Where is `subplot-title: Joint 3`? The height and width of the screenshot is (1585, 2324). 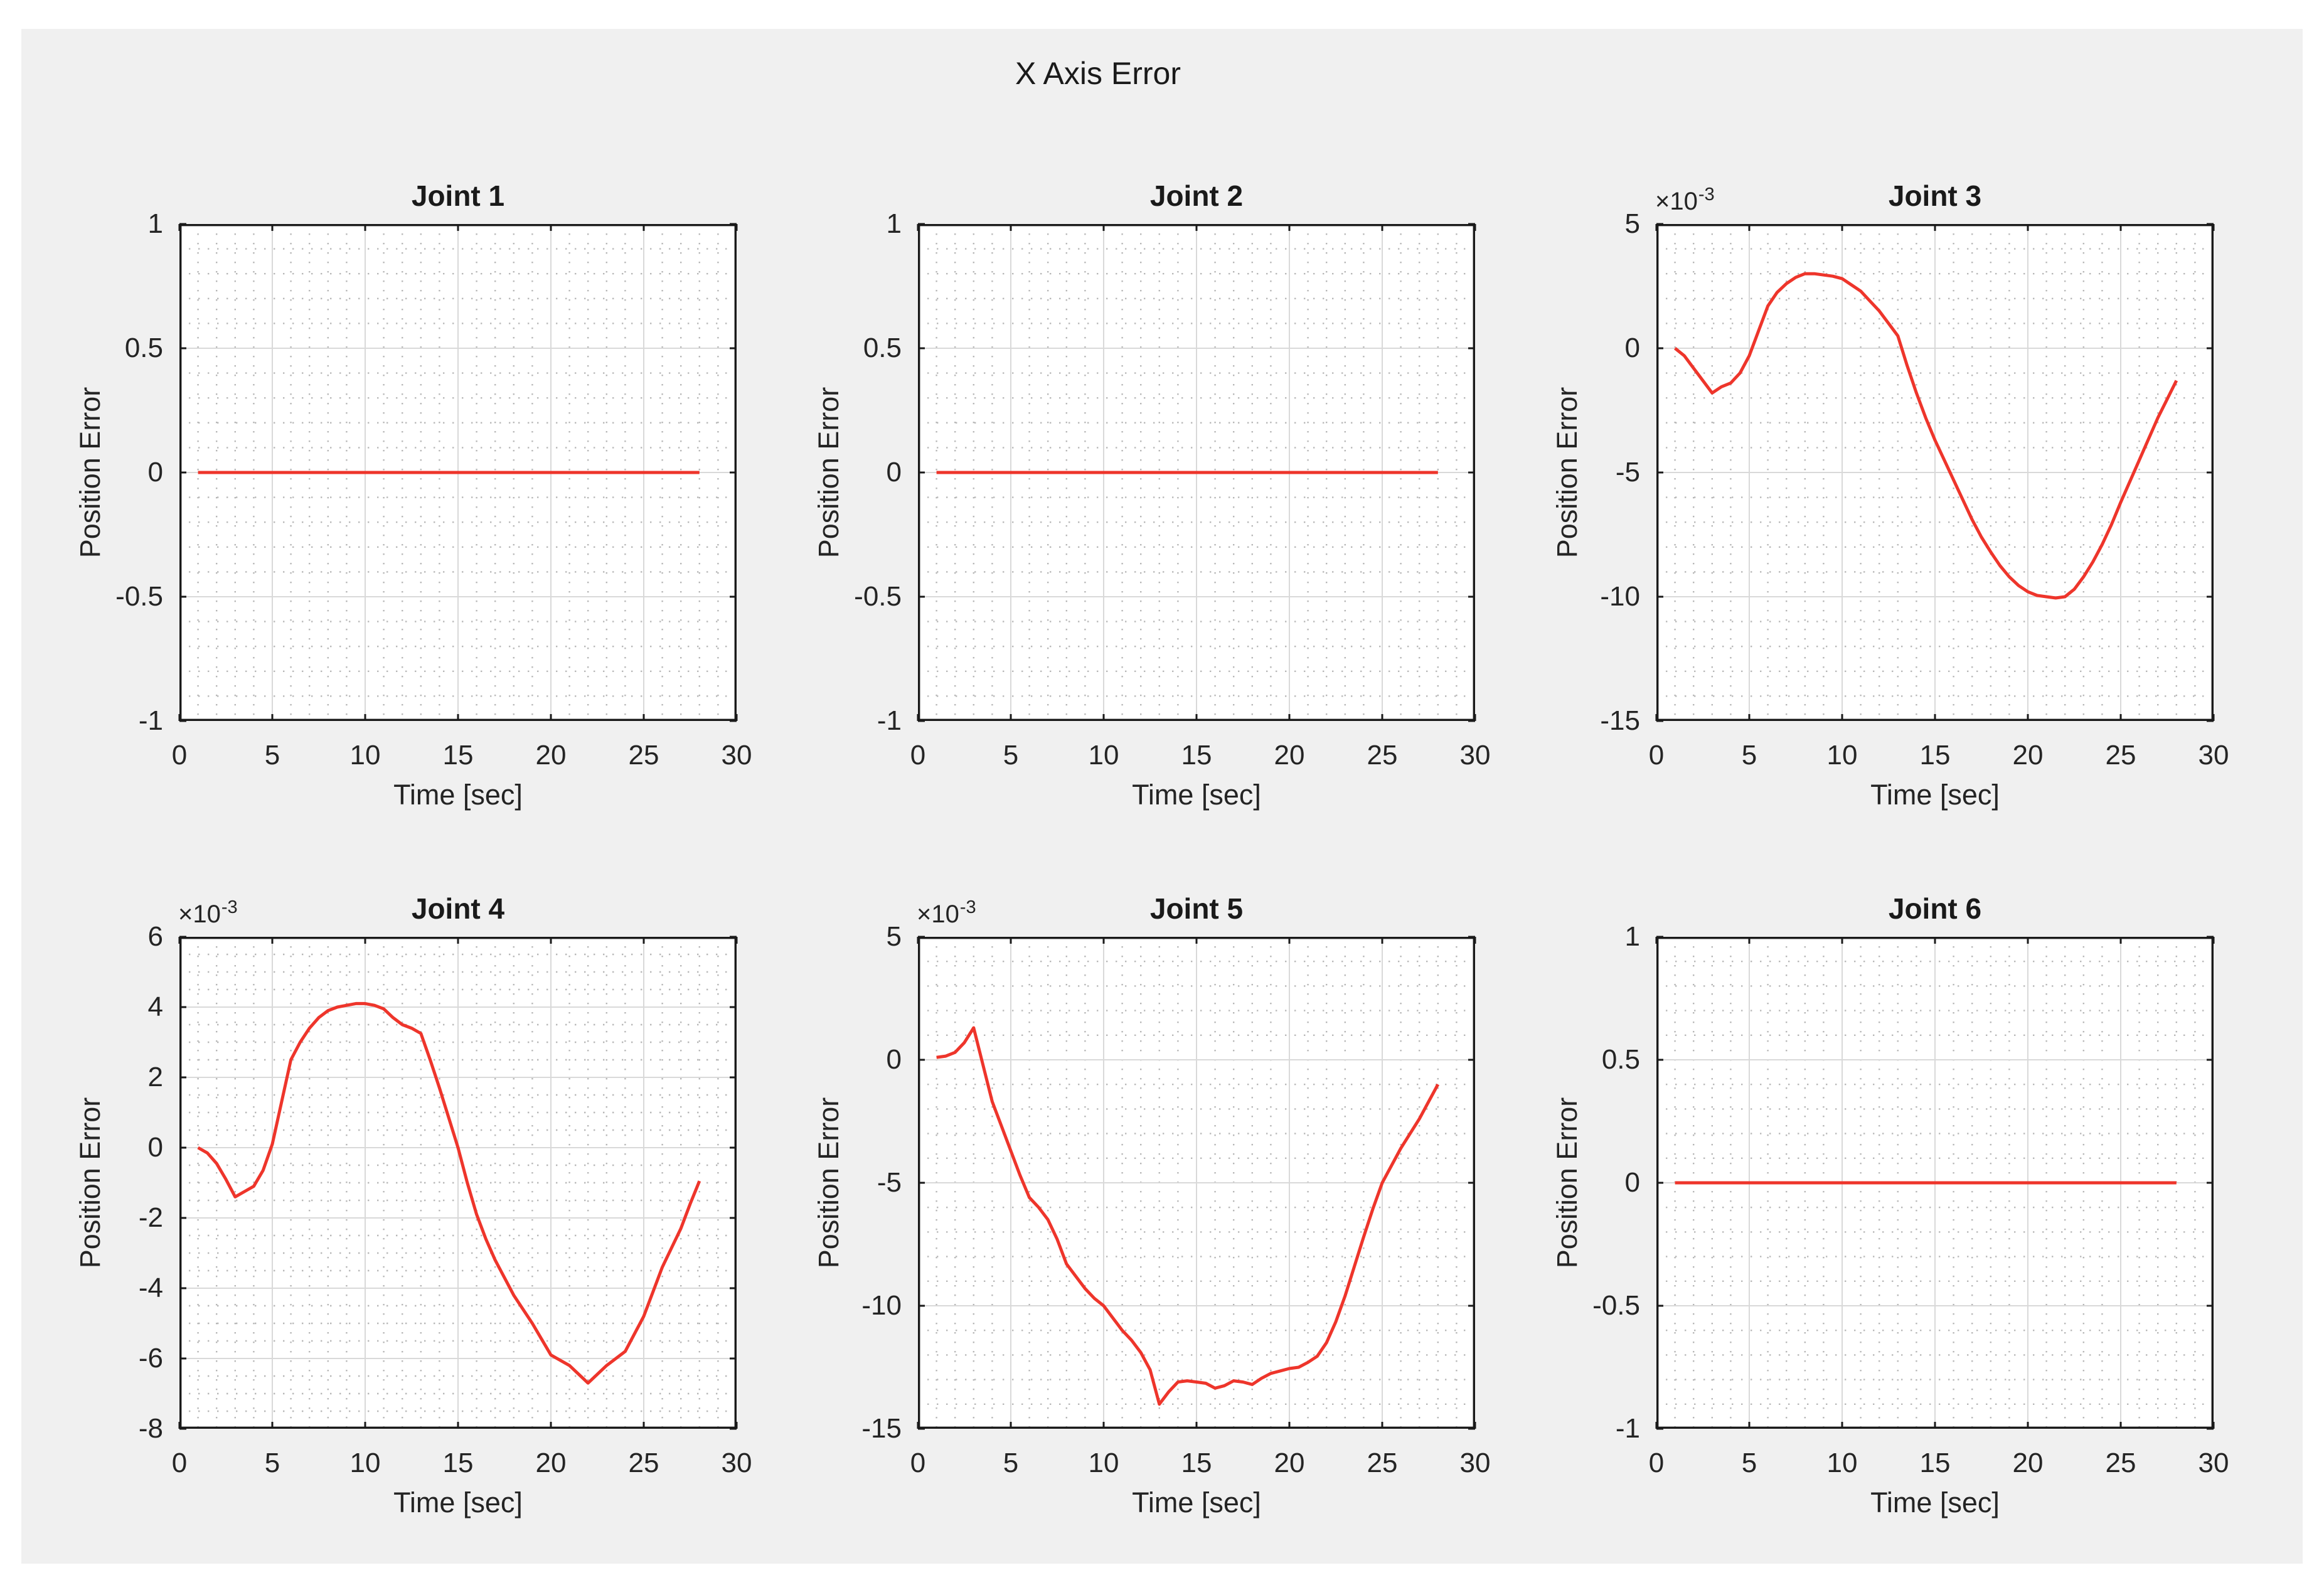
subplot-title: Joint 3 is located at coordinates (1935, 195).